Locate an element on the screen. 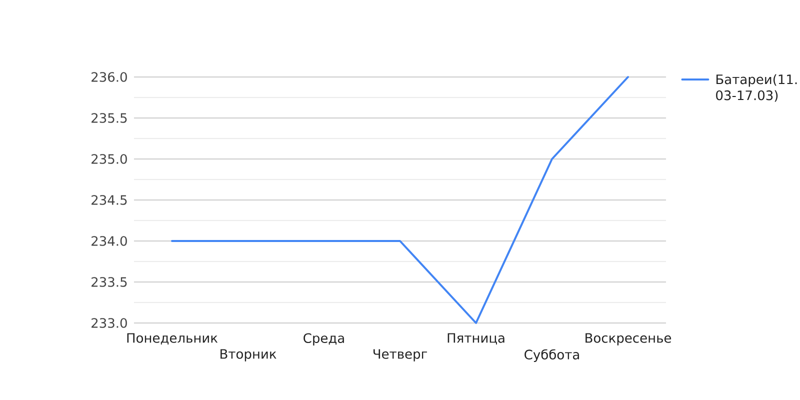 Image resolution: width=800 pixels, height=400 pixels. x-tick-label: Среда is located at coordinates (324, 339).